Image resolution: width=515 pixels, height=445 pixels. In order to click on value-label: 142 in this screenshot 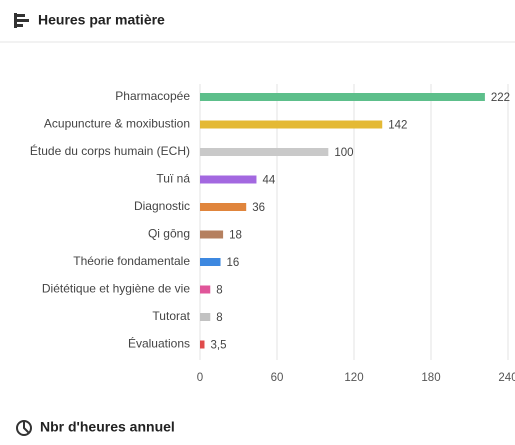, I will do `click(397, 126)`.